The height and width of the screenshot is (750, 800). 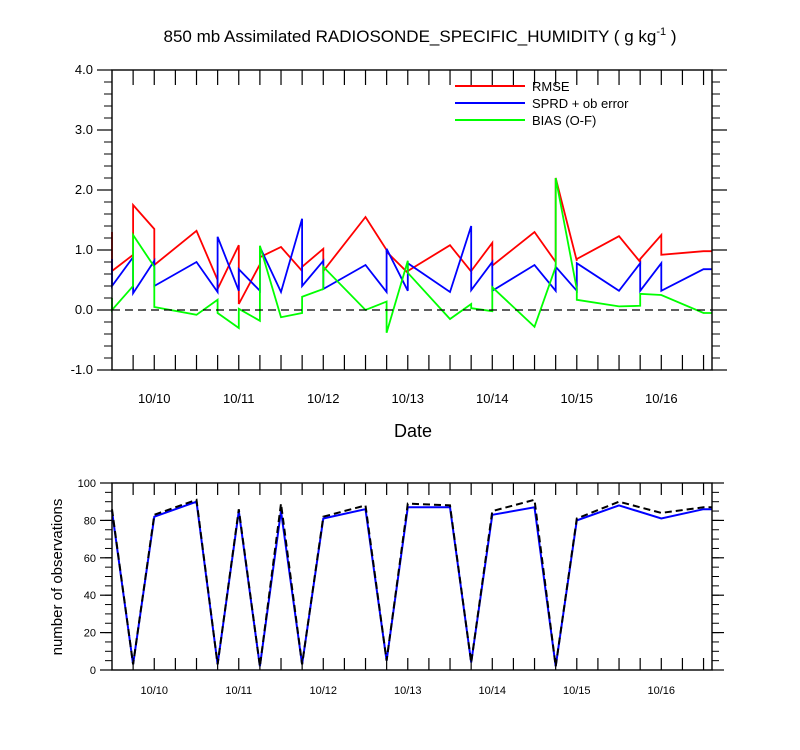 What do you see at coordinates (84, 249) in the screenshot?
I see `top-ytick-label: 1.0` at bounding box center [84, 249].